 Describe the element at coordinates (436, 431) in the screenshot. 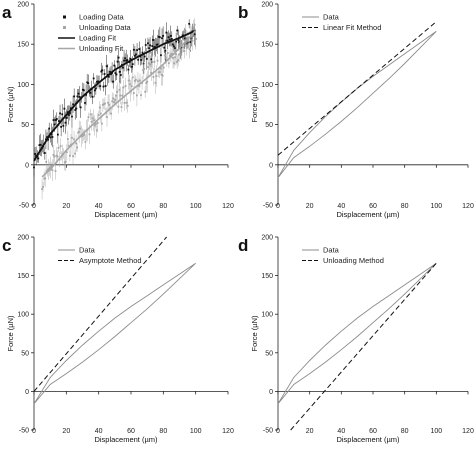

I see `x-tick-label: 100` at that location.